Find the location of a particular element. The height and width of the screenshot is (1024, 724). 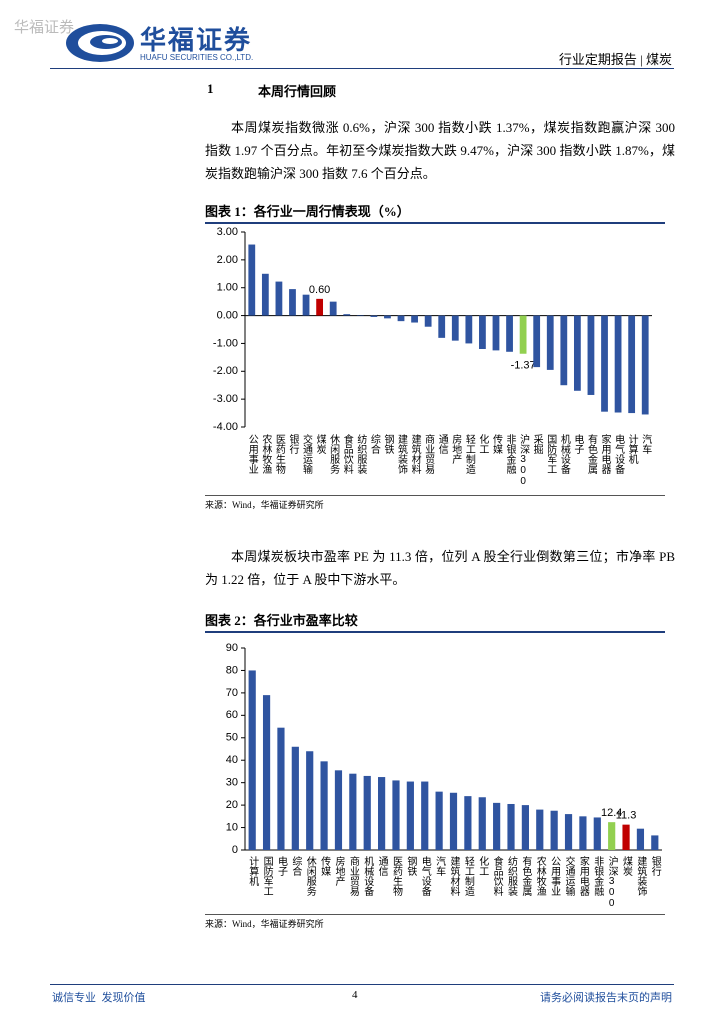

x-tick-label: 综合 is located at coordinates (374, 444).